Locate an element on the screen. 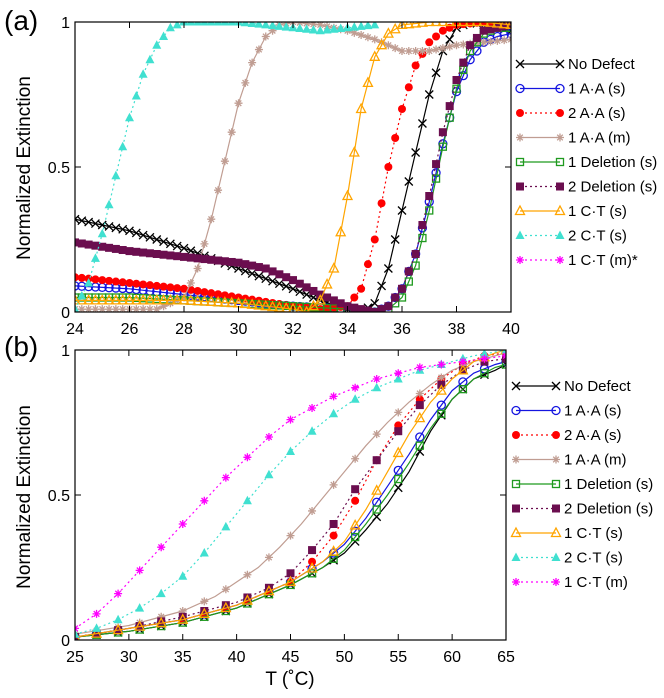 The height and width of the screenshot is (698, 664). b-point-1-c-t-s is located at coordinates (247, 599).